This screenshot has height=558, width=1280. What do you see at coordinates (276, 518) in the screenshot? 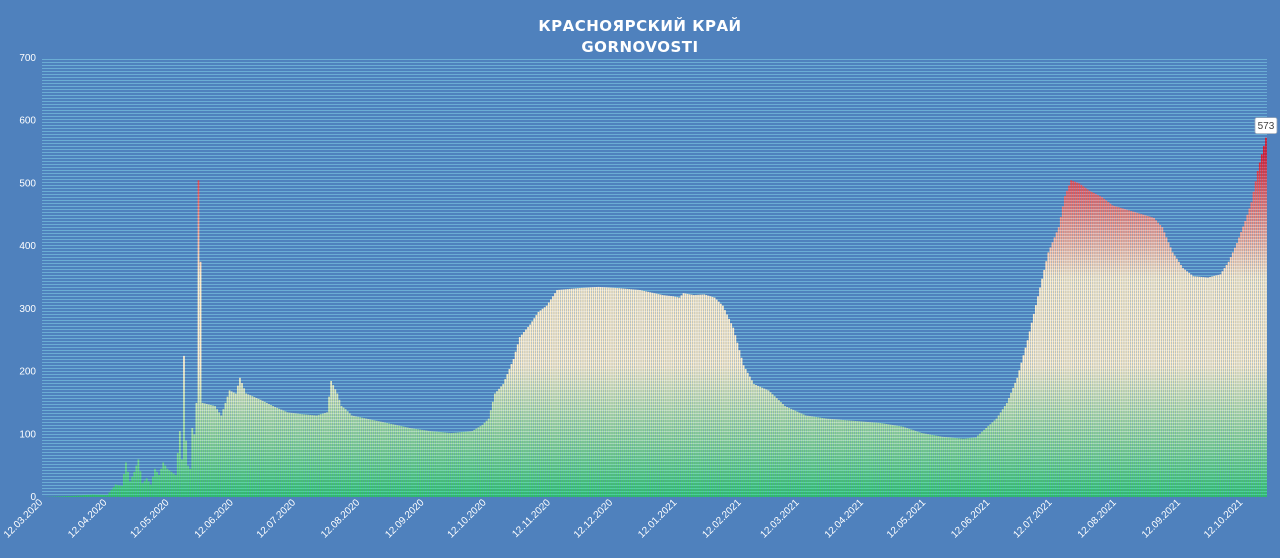
I see `x-tick-label: 12.07.2020` at bounding box center [276, 518].